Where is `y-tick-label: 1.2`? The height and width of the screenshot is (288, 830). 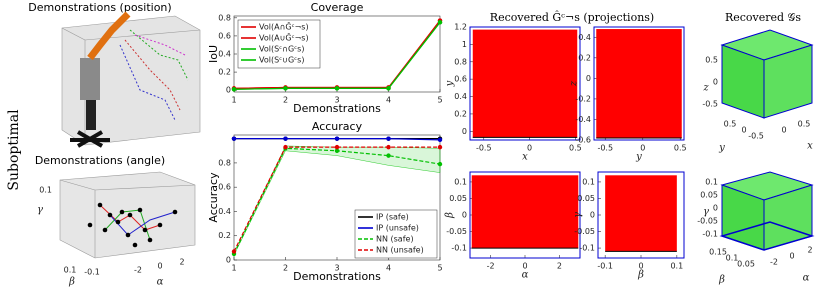 y-tick-label: 1.2 is located at coordinates (460, 27).